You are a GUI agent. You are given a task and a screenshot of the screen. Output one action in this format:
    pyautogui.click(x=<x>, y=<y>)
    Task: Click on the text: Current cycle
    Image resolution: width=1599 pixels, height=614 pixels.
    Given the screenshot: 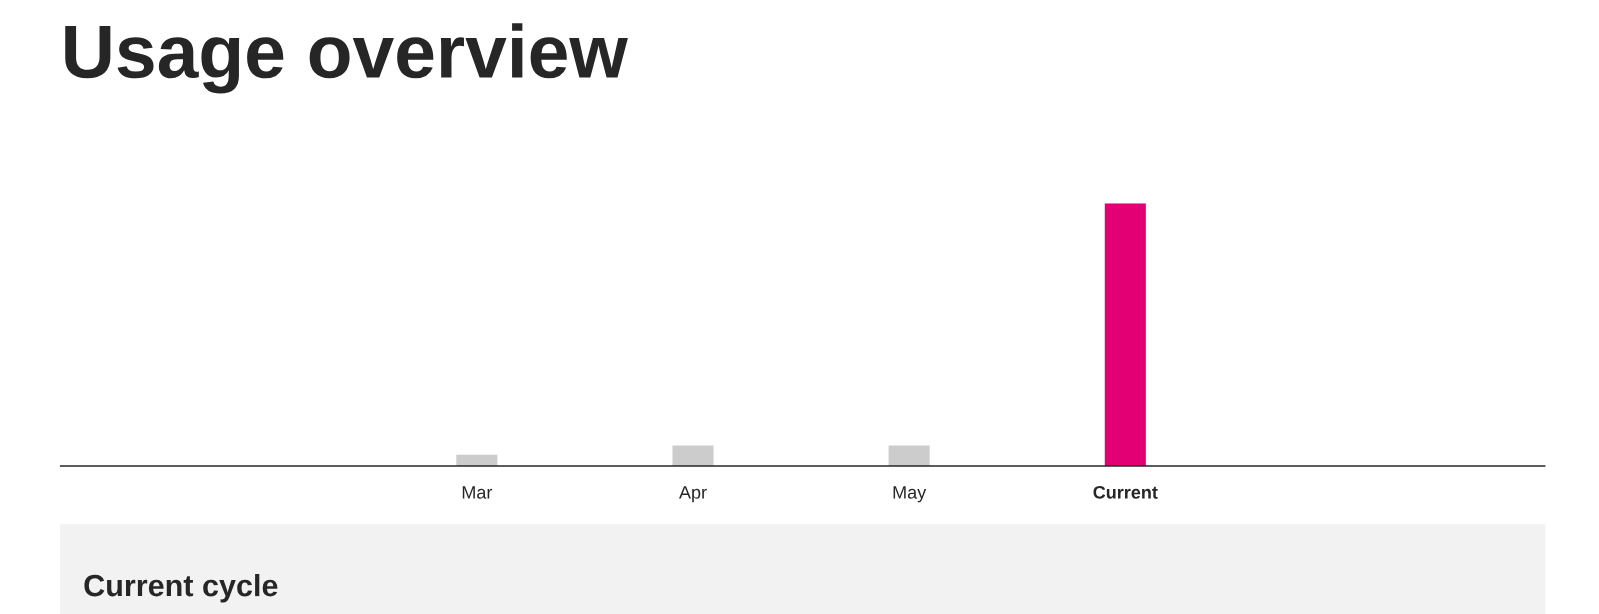 What is the action you would take?
    pyautogui.click(x=181, y=588)
    